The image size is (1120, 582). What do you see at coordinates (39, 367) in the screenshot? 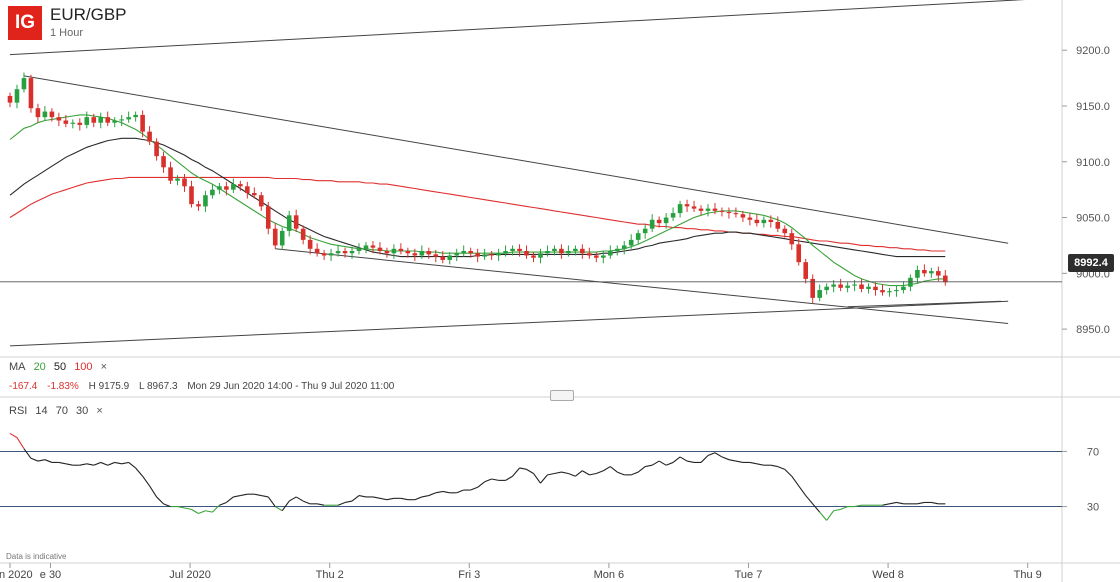
I see `ma20-period: 20` at bounding box center [39, 367].